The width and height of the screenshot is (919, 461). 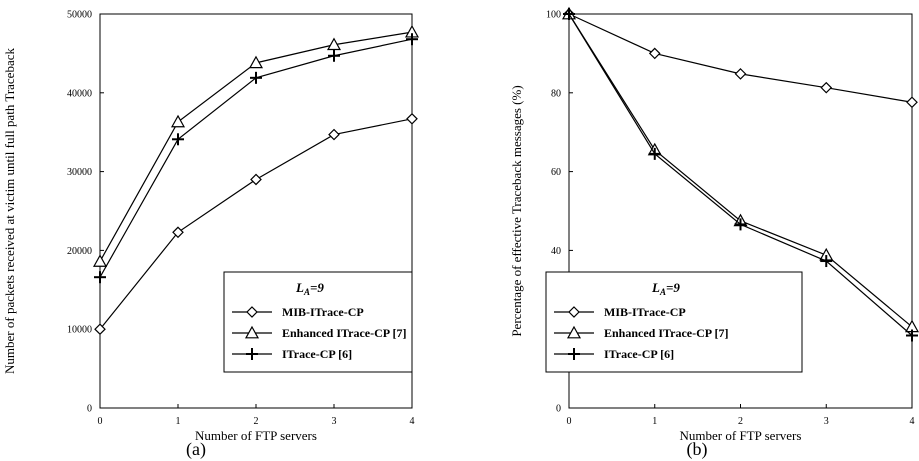 I want to click on panel-label: (b), so click(x=697, y=449).